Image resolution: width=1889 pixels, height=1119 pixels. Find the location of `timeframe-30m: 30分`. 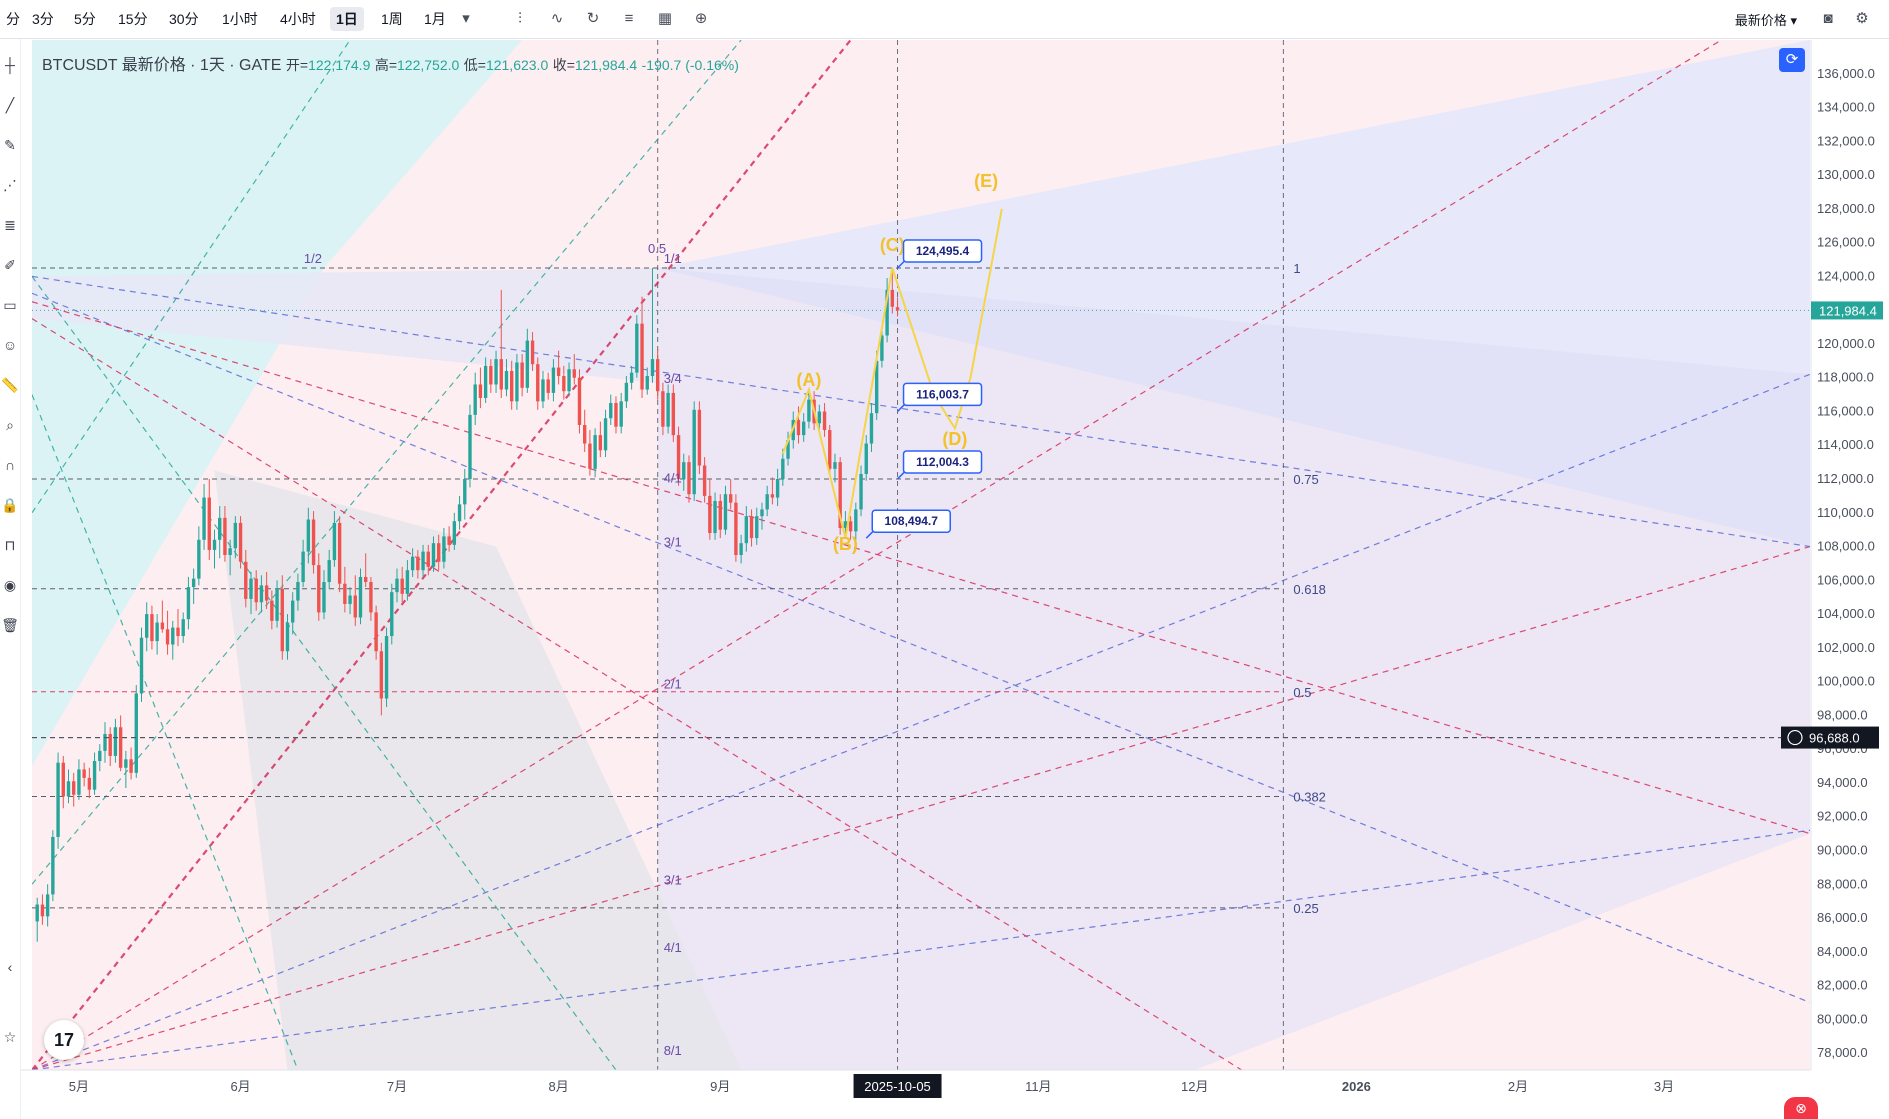

timeframe-30m: 30分 is located at coordinates (184, 19).